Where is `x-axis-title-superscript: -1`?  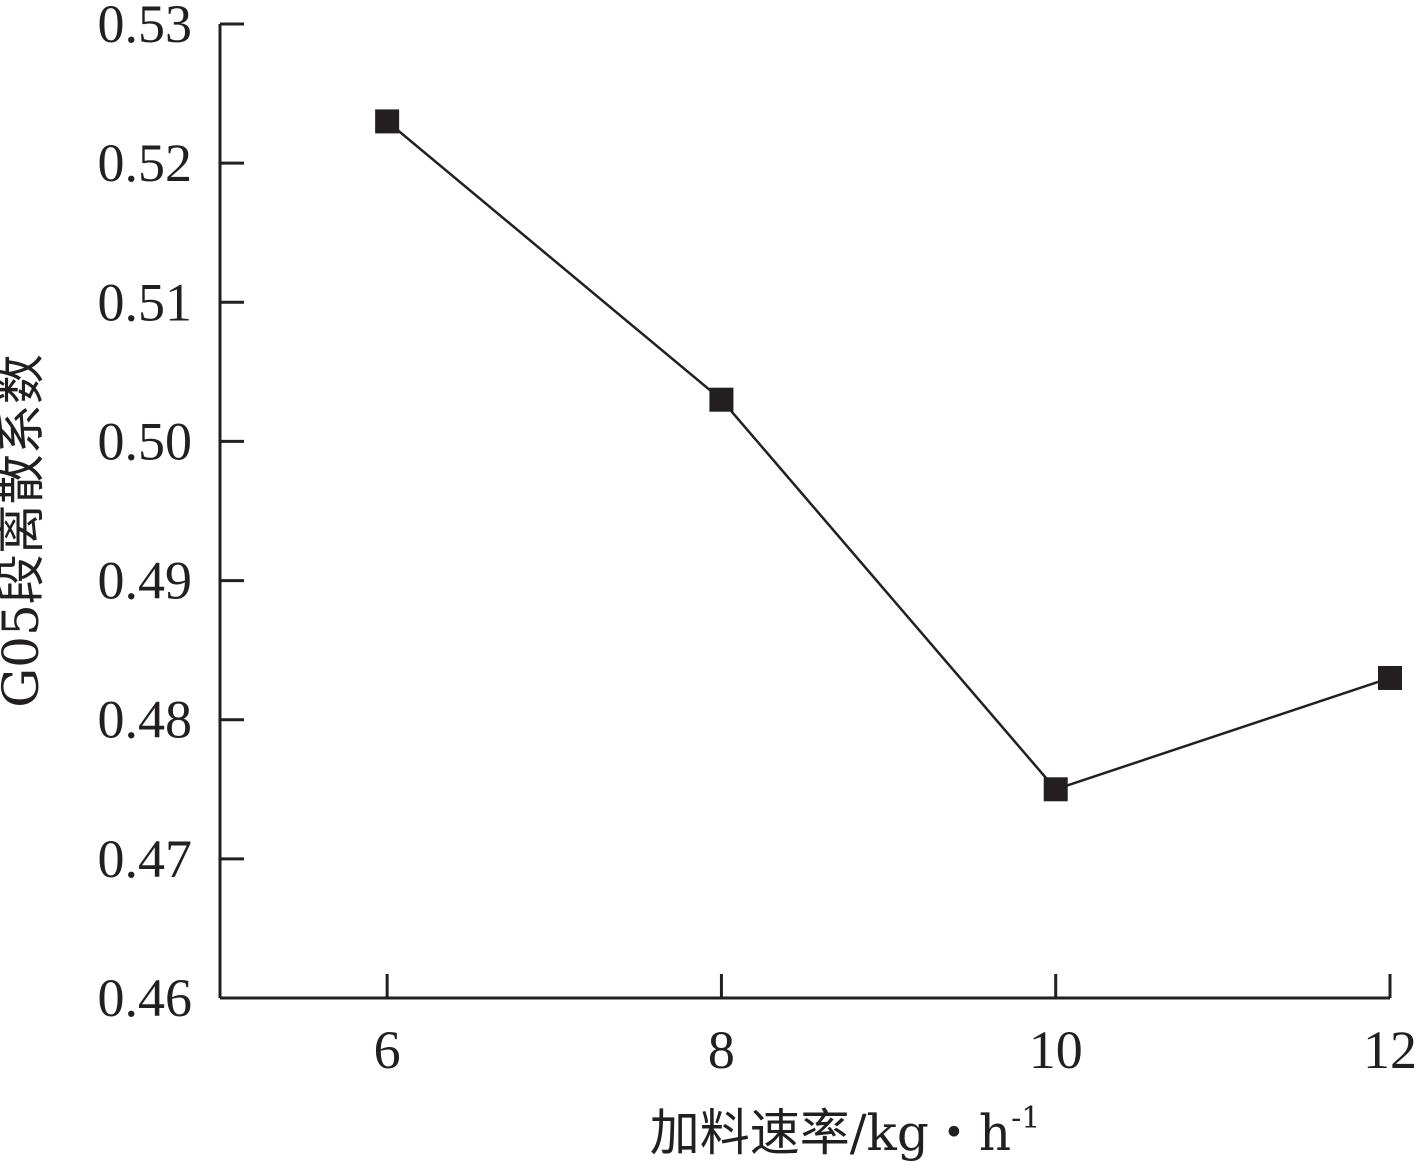
x-axis-title-superscript: -1 is located at coordinates (1025, 1118).